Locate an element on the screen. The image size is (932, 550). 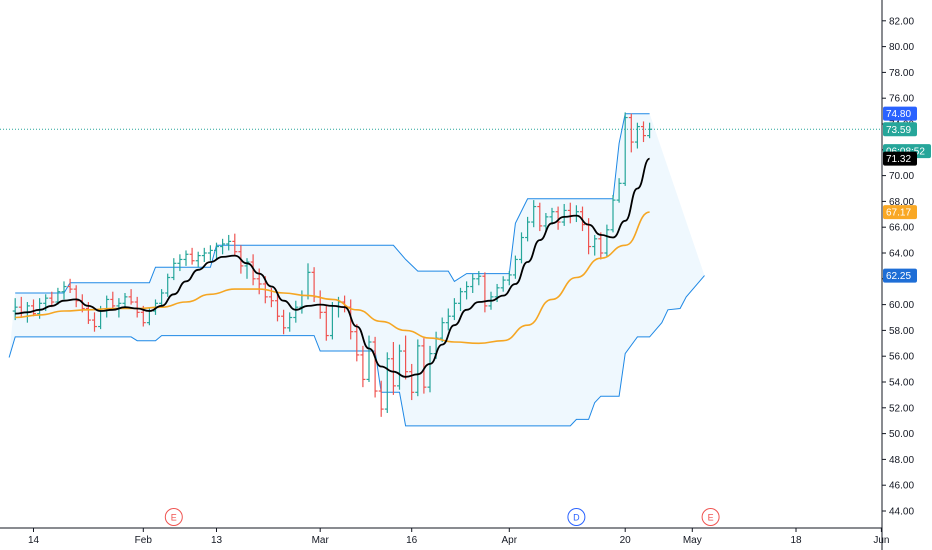
event-label: D is located at coordinates (576, 518).